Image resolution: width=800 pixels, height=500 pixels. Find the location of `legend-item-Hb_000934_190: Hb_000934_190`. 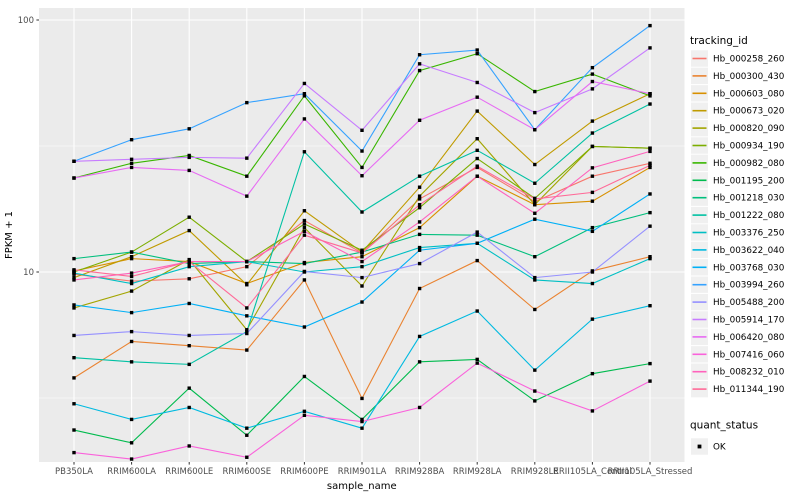

legend-item-Hb_000934_190: Hb_000934_190 is located at coordinates (738, 145).